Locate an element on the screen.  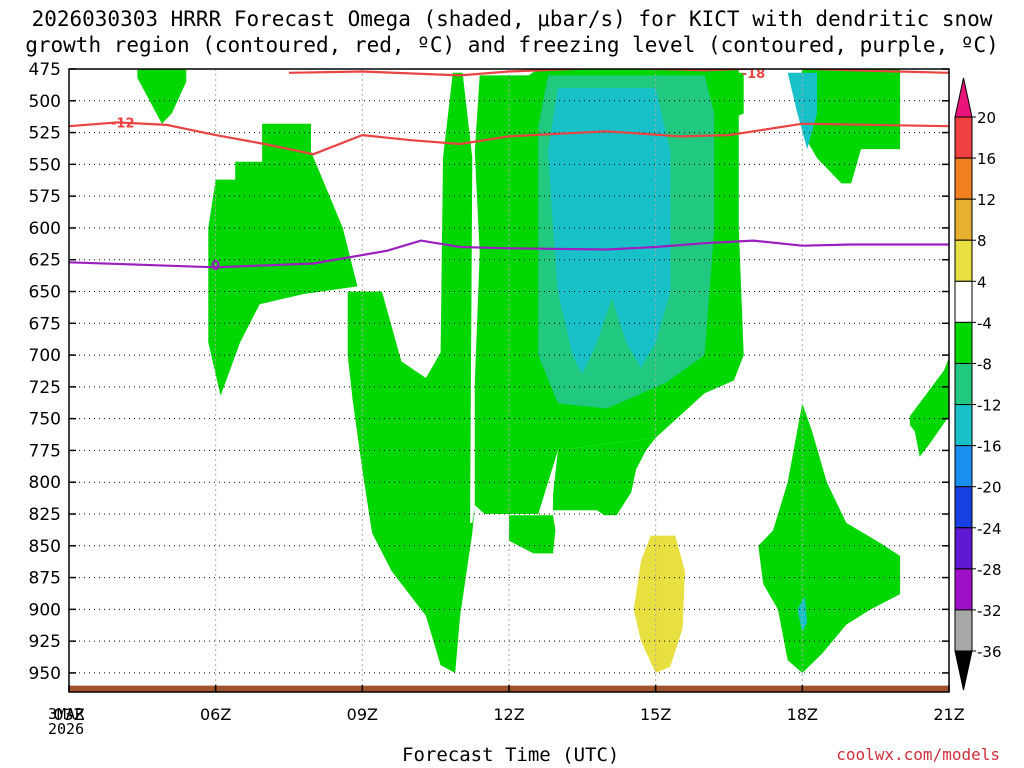
y-tick-label-900: 900 is located at coordinates (45, 610).